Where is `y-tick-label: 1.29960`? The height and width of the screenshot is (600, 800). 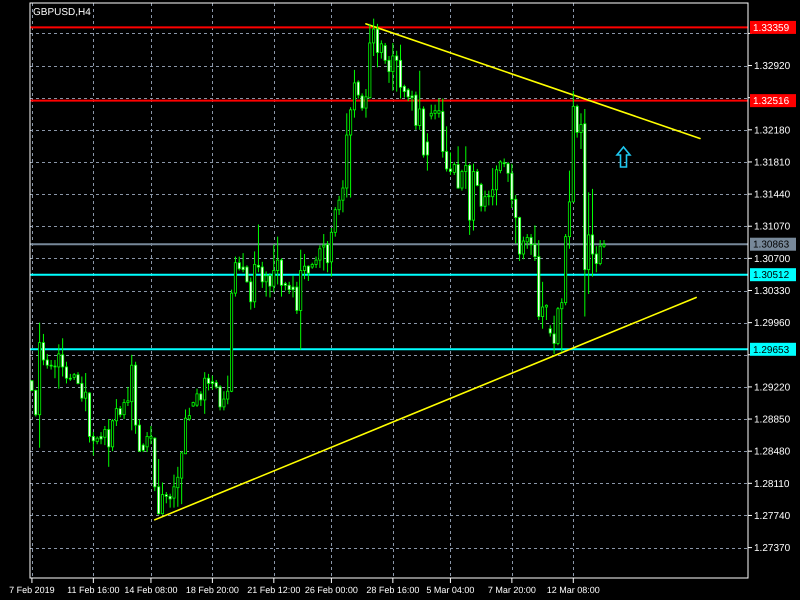
y-tick-label: 1.29960 is located at coordinates (772, 324).